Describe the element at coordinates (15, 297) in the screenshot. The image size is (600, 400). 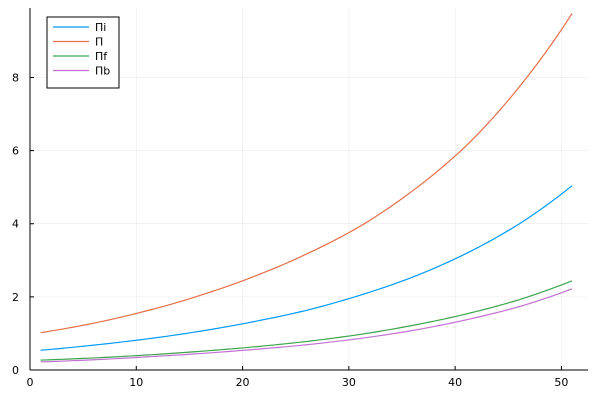
I see `y-tick-label: 2` at that location.